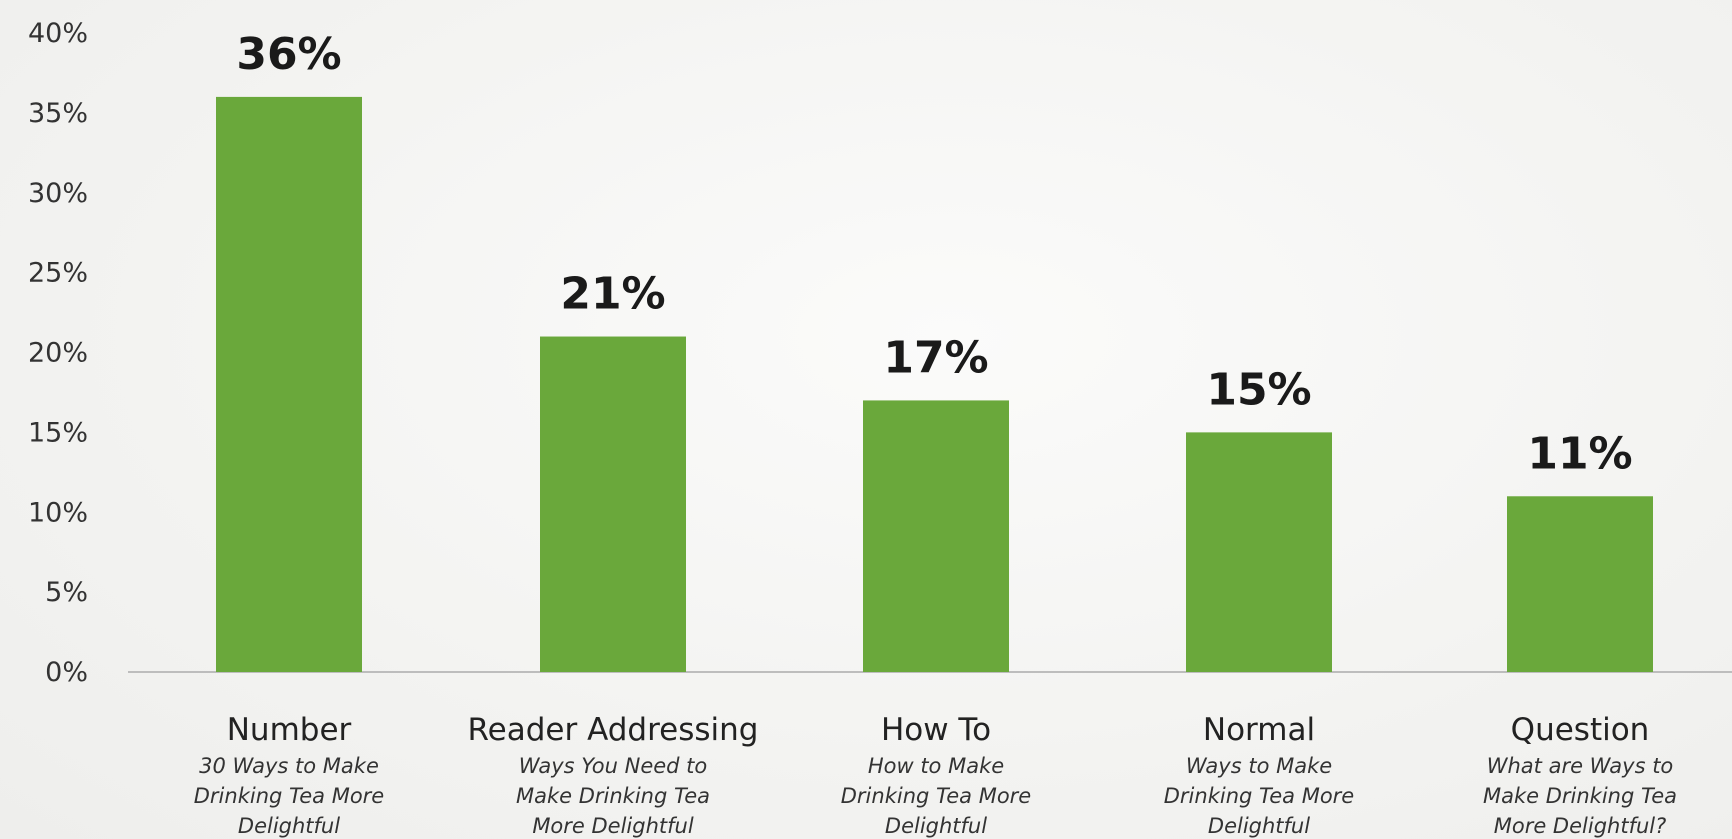  I want to click on data-label: 11%, so click(1579, 453).